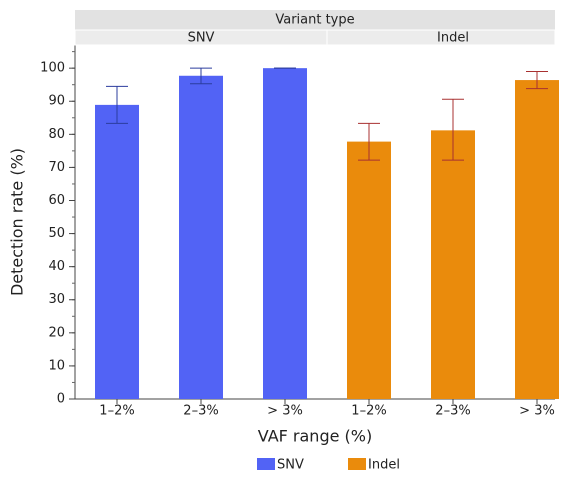 The height and width of the screenshot is (480, 572). I want to click on y-tick-label: 90, so click(56, 101).